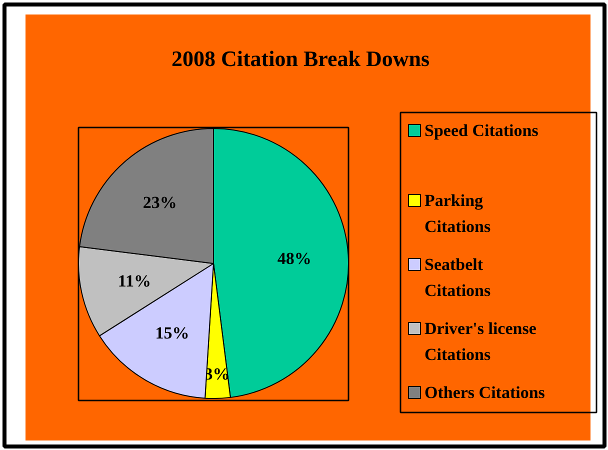 This screenshot has width=608, height=450. I want to click on data-label: 23%, so click(159, 202).